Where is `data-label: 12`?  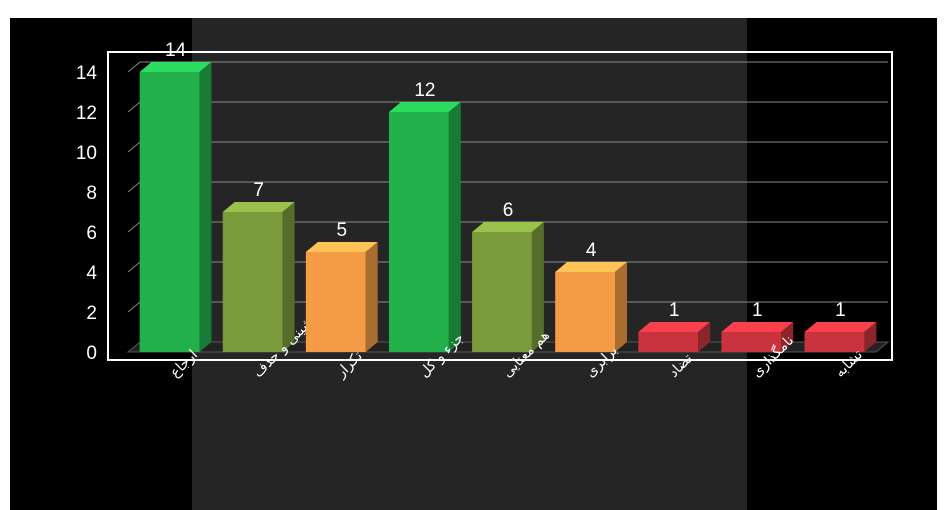 data-label: 12 is located at coordinates (424, 90).